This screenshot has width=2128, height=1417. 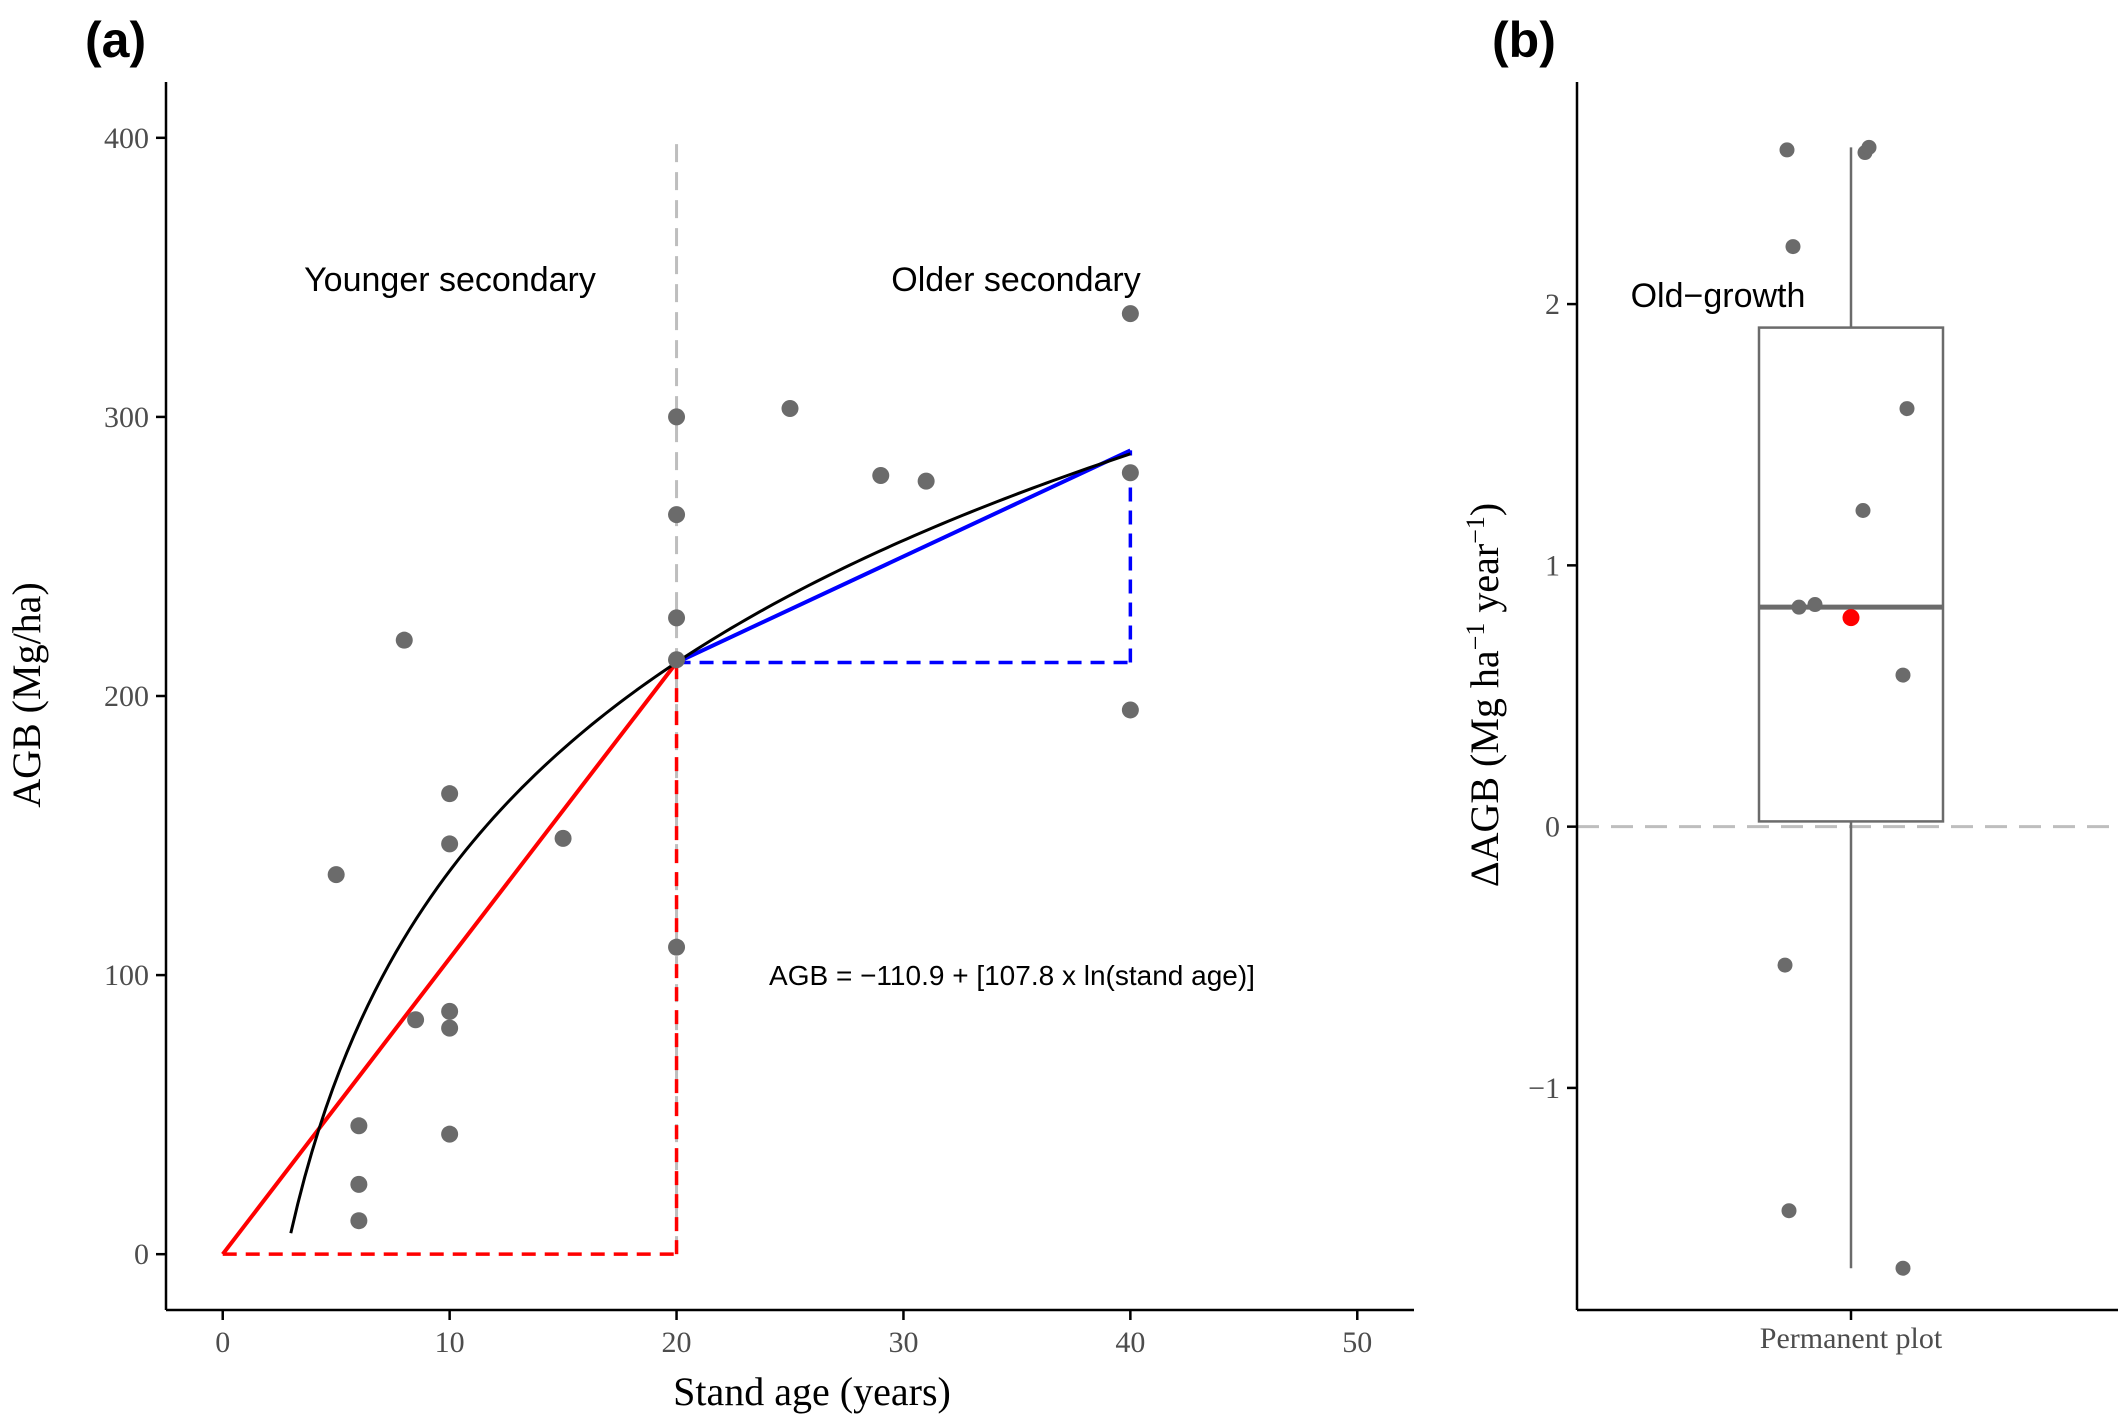 I want to click on x-tick-label-50: 50, so click(x=1357, y=1342).